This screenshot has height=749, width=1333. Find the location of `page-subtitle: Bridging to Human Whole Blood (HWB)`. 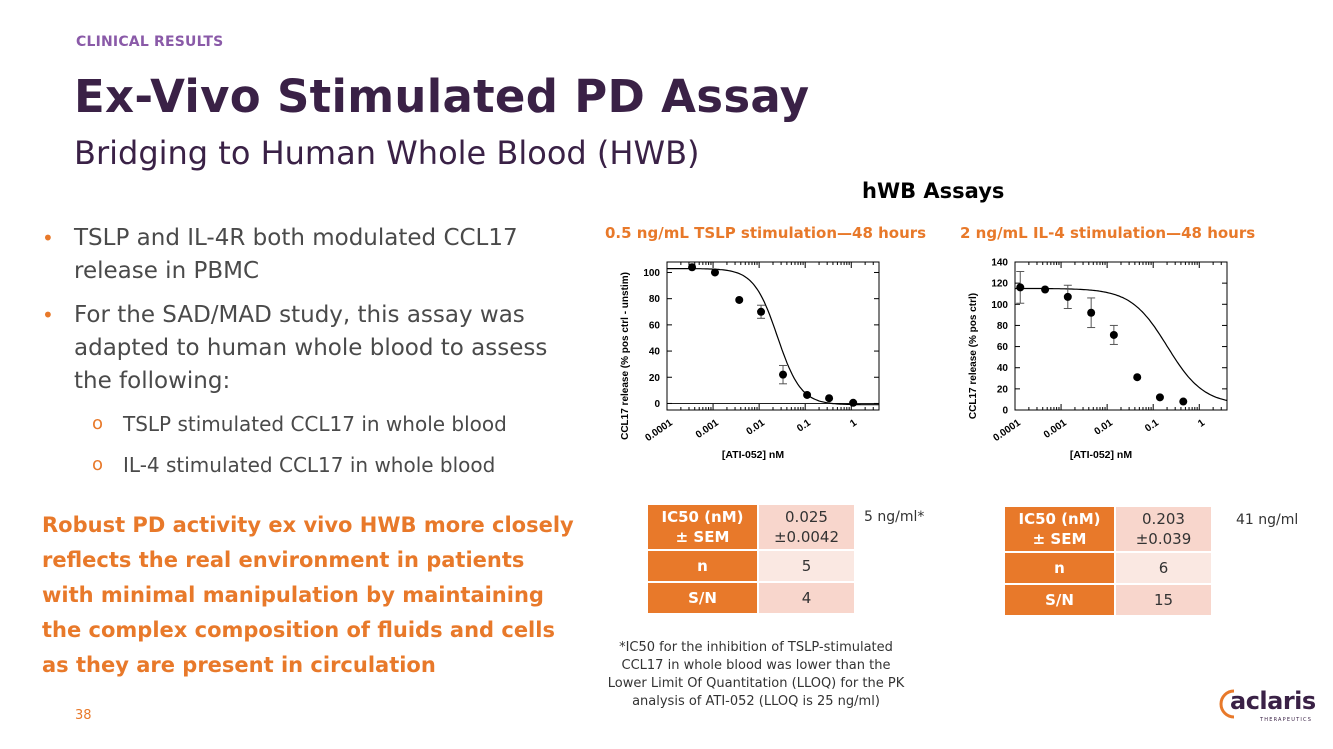

page-subtitle: Bridging to Human Whole Blood (HWB) is located at coordinates (387, 153).